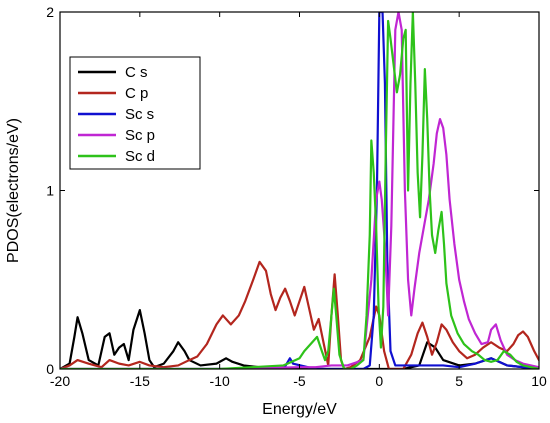 The width and height of the screenshot is (550, 423). Describe the element at coordinates (50, 12) in the screenshot. I see `y-tick-label: 2` at that location.